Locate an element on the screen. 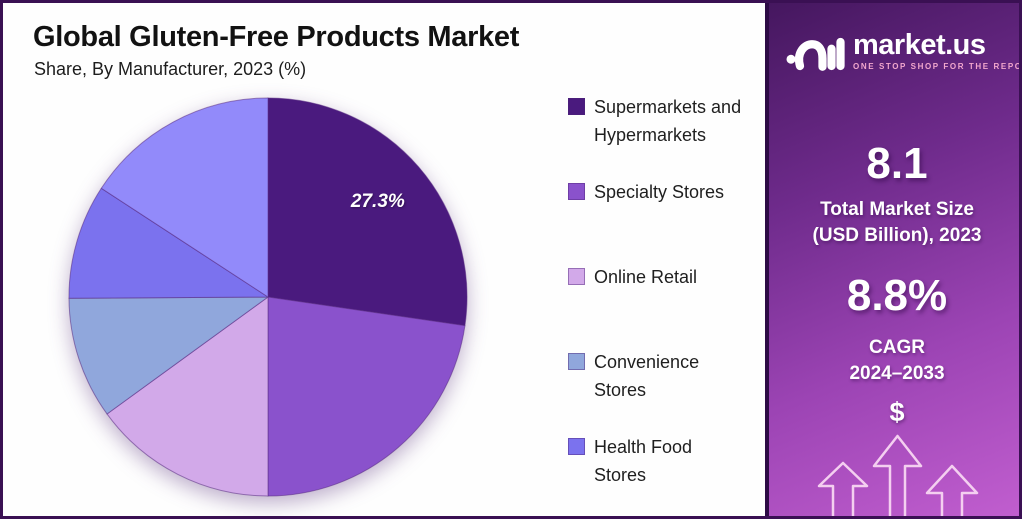 The height and width of the screenshot is (519, 1022). cagr-label: CAGR 2024–2033 is located at coordinates (897, 361).